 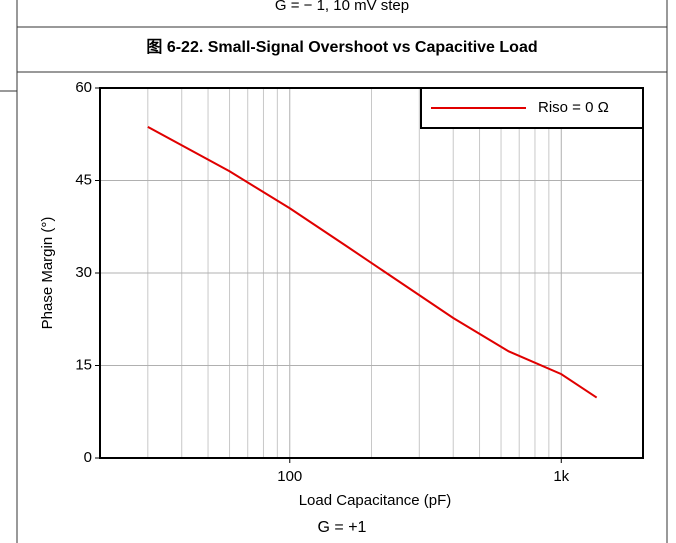 What do you see at coordinates (88, 457) in the screenshot?
I see `y-tick-label: 0` at bounding box center [88, 457].